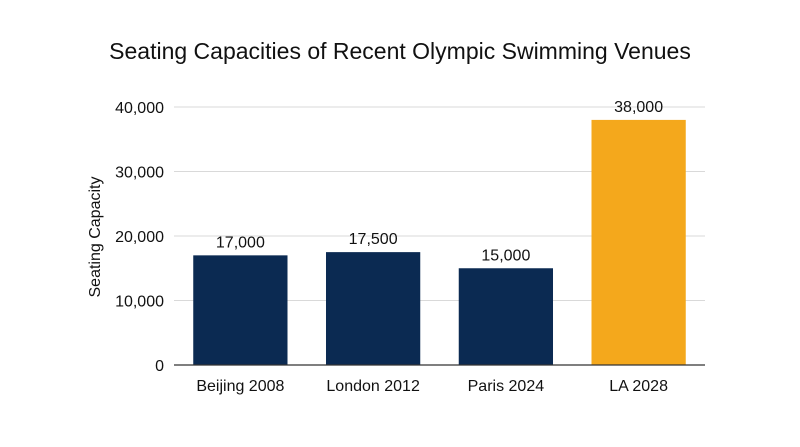 This screenshot has width=800, height=447. I want to click on y-axis-label: Seating Capacity, so click(95, 237).